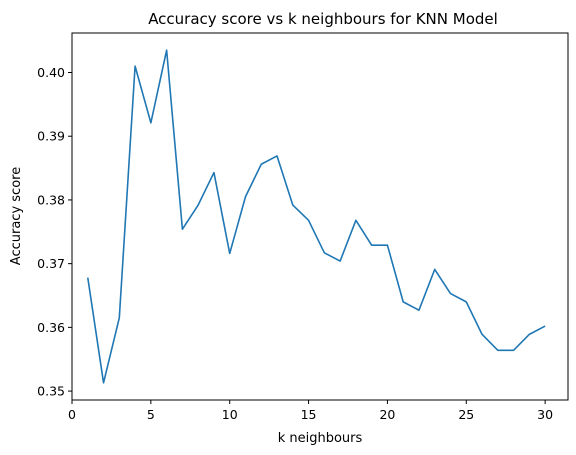  What do you see at coordinates (51, 72) in the screenshot?
I see `y-tick-label: 0.40` at bounding box center [51, 72].